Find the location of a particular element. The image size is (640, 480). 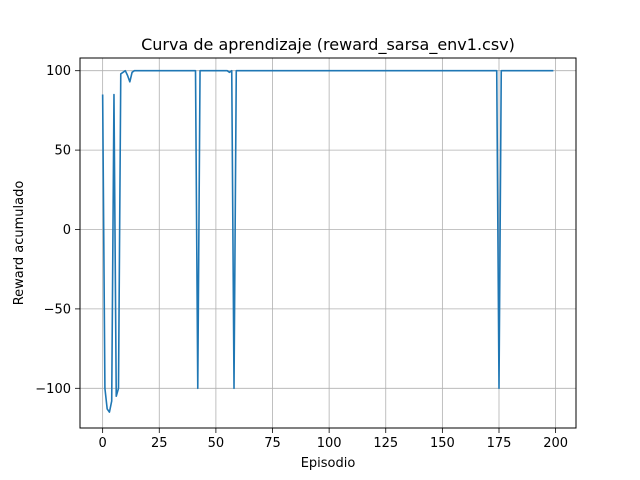

y-tick-label: 50 is located at coordinates (62, 151).